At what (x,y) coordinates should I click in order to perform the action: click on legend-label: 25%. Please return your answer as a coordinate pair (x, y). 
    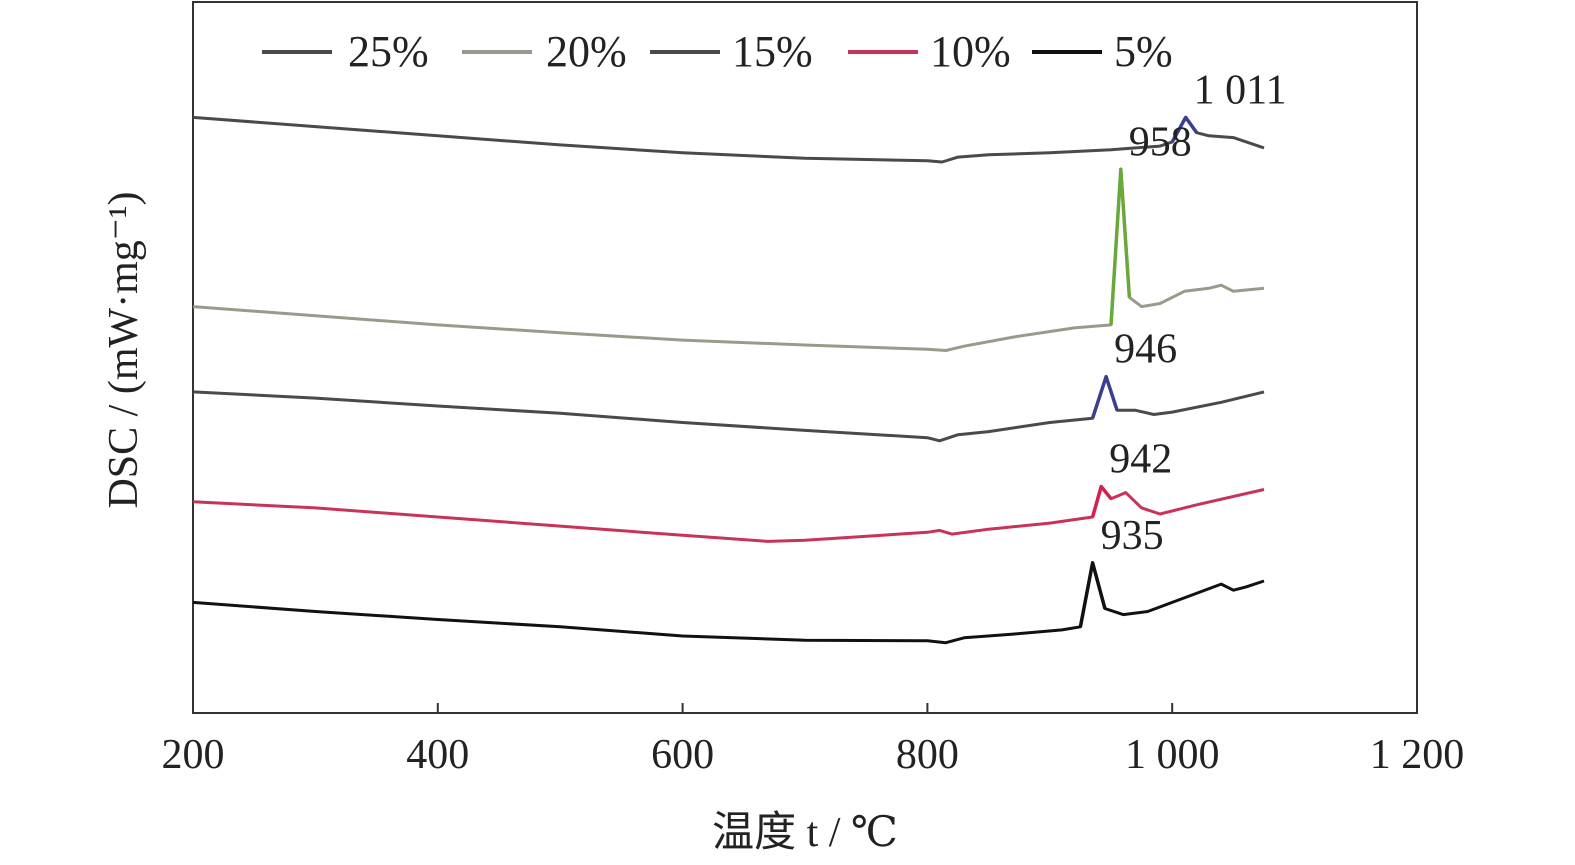
    Looking at the image, I should click on (388, 51).